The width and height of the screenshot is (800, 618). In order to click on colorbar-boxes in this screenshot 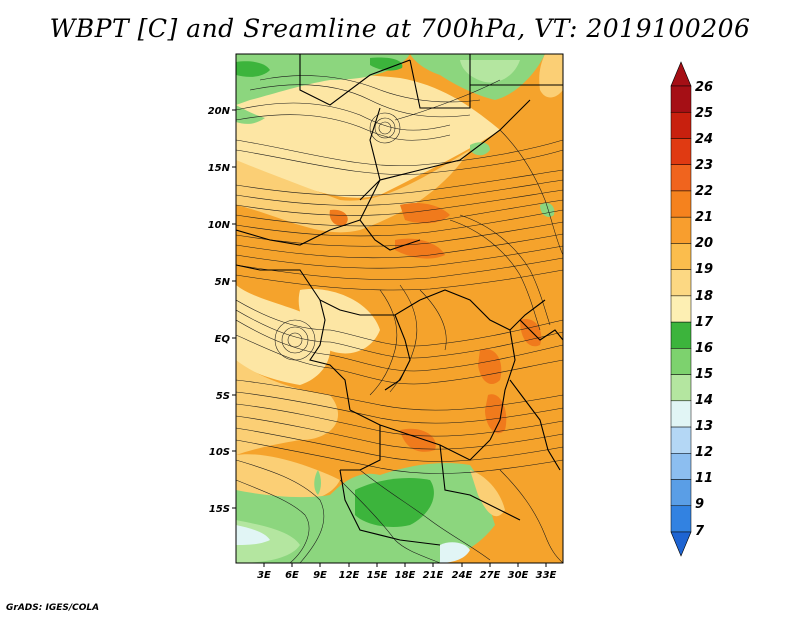, I will do `click(681, 309)`.